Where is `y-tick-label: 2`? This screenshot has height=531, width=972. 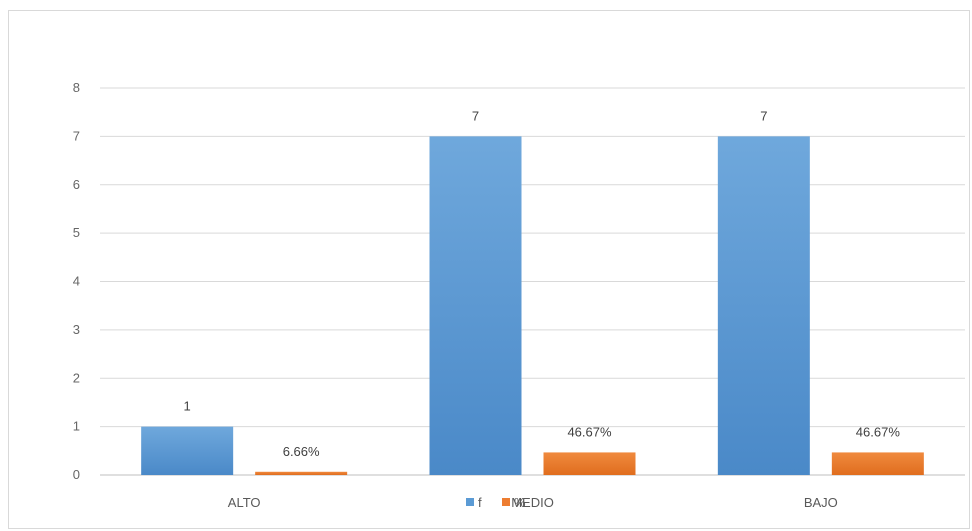
y-tick-label: 2 is located at coordinates (76, 377).